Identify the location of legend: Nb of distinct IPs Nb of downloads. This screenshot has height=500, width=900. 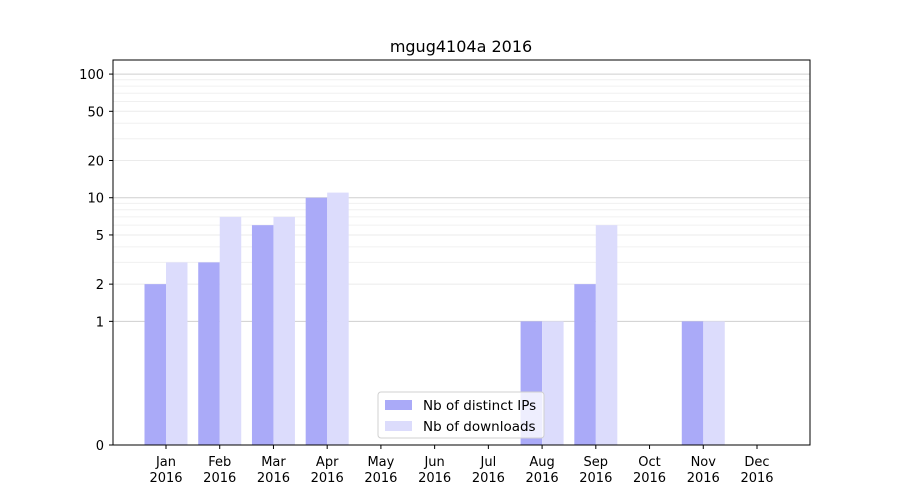
(461, 415).